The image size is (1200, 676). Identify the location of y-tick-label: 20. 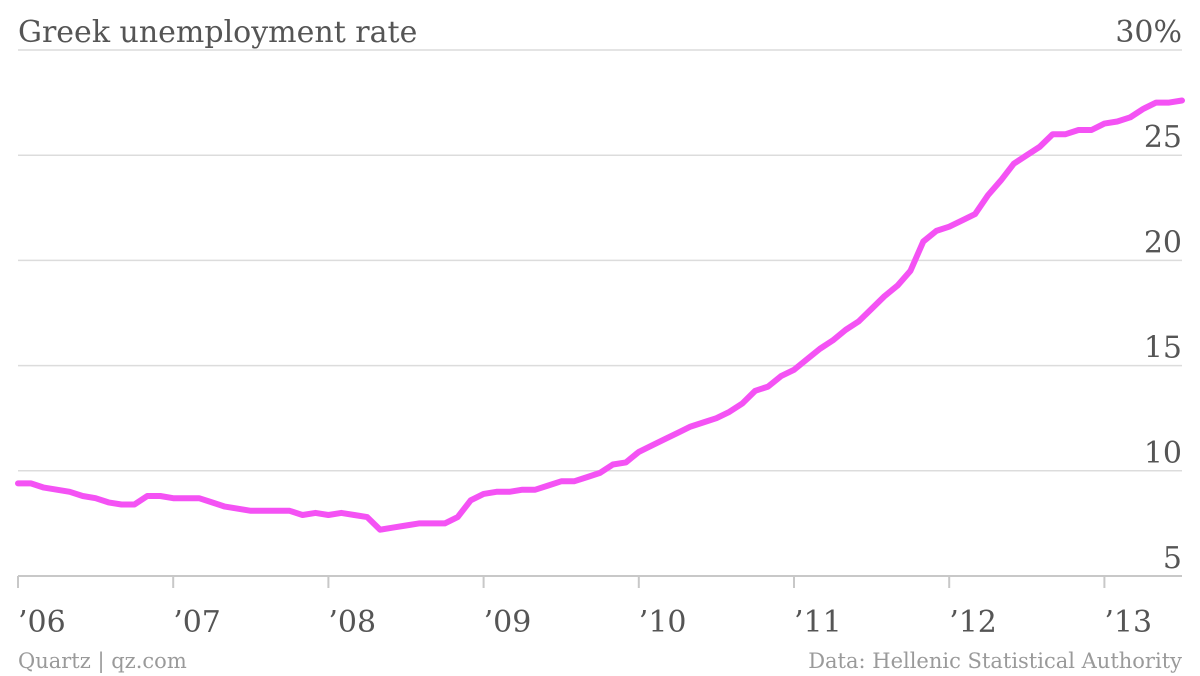
(1163, 242).